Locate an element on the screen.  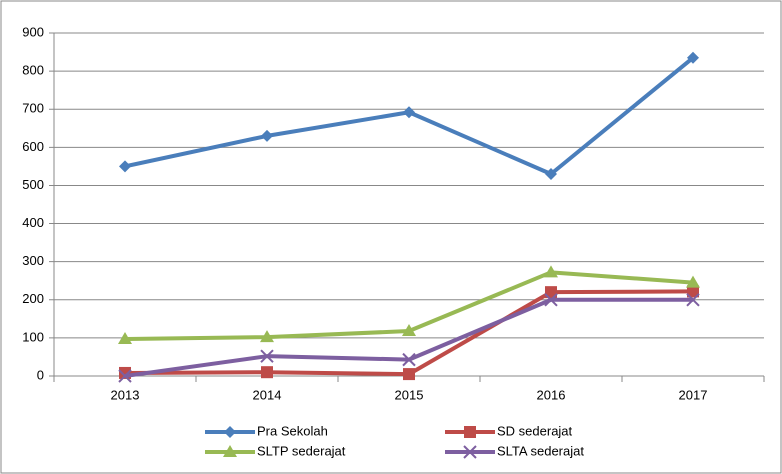
y-tick-label: 200 is located at coordinates (33, 298).